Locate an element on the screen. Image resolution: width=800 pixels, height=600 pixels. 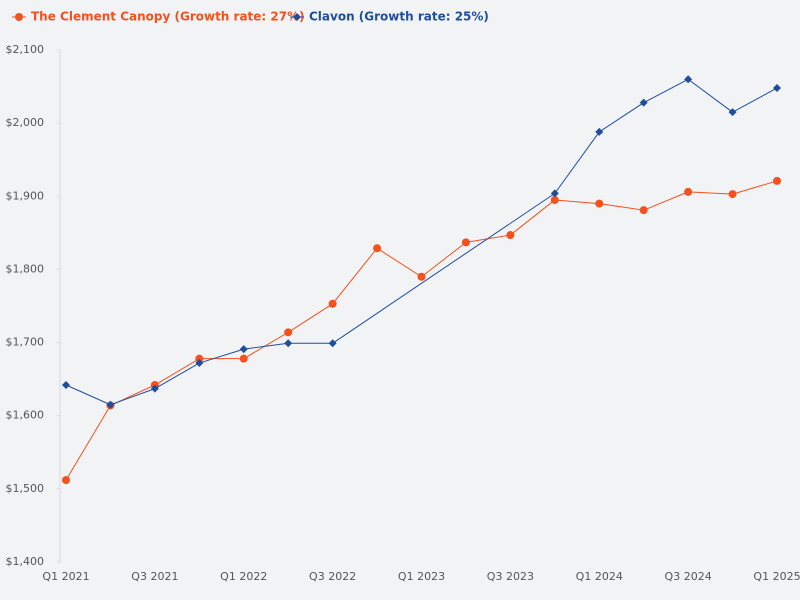
x-tick-label: Q1 2021 is located at coordinates (65, 576).